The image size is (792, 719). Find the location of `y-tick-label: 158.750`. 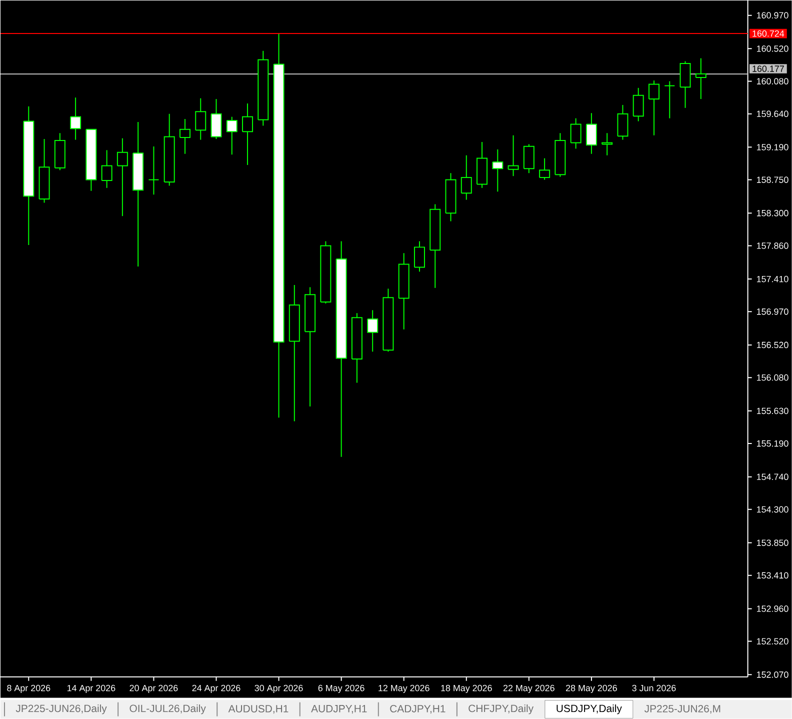

y-tick-label: 158.750 is located at coordinates (772, 180).